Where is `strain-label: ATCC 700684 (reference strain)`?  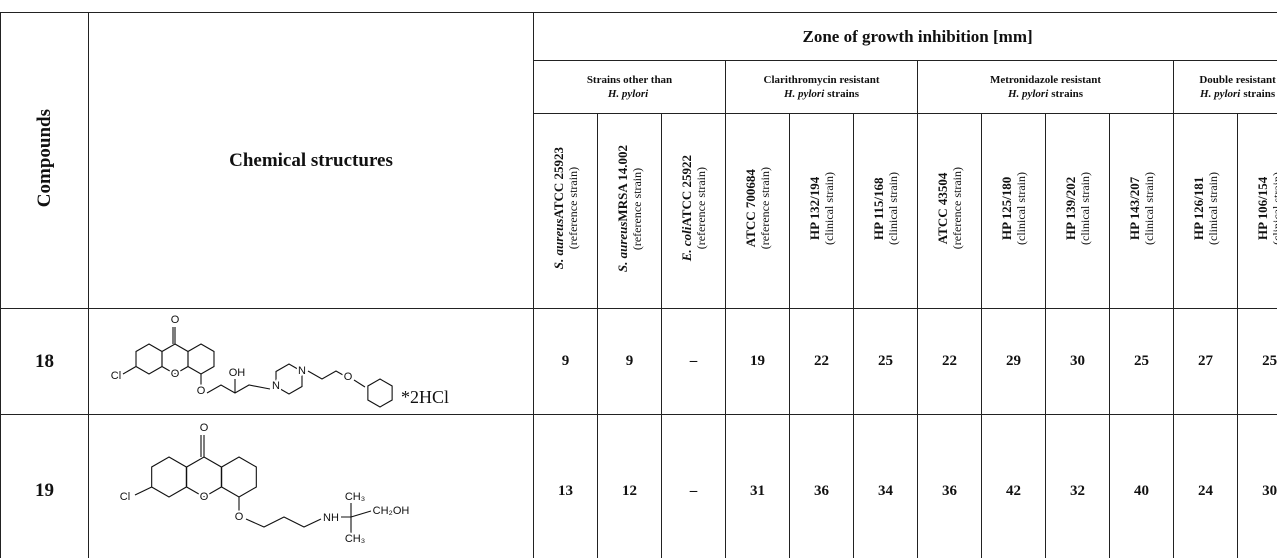 strain-label: ATCC 700684 (reference strain) is located at coordinates (758, 208).